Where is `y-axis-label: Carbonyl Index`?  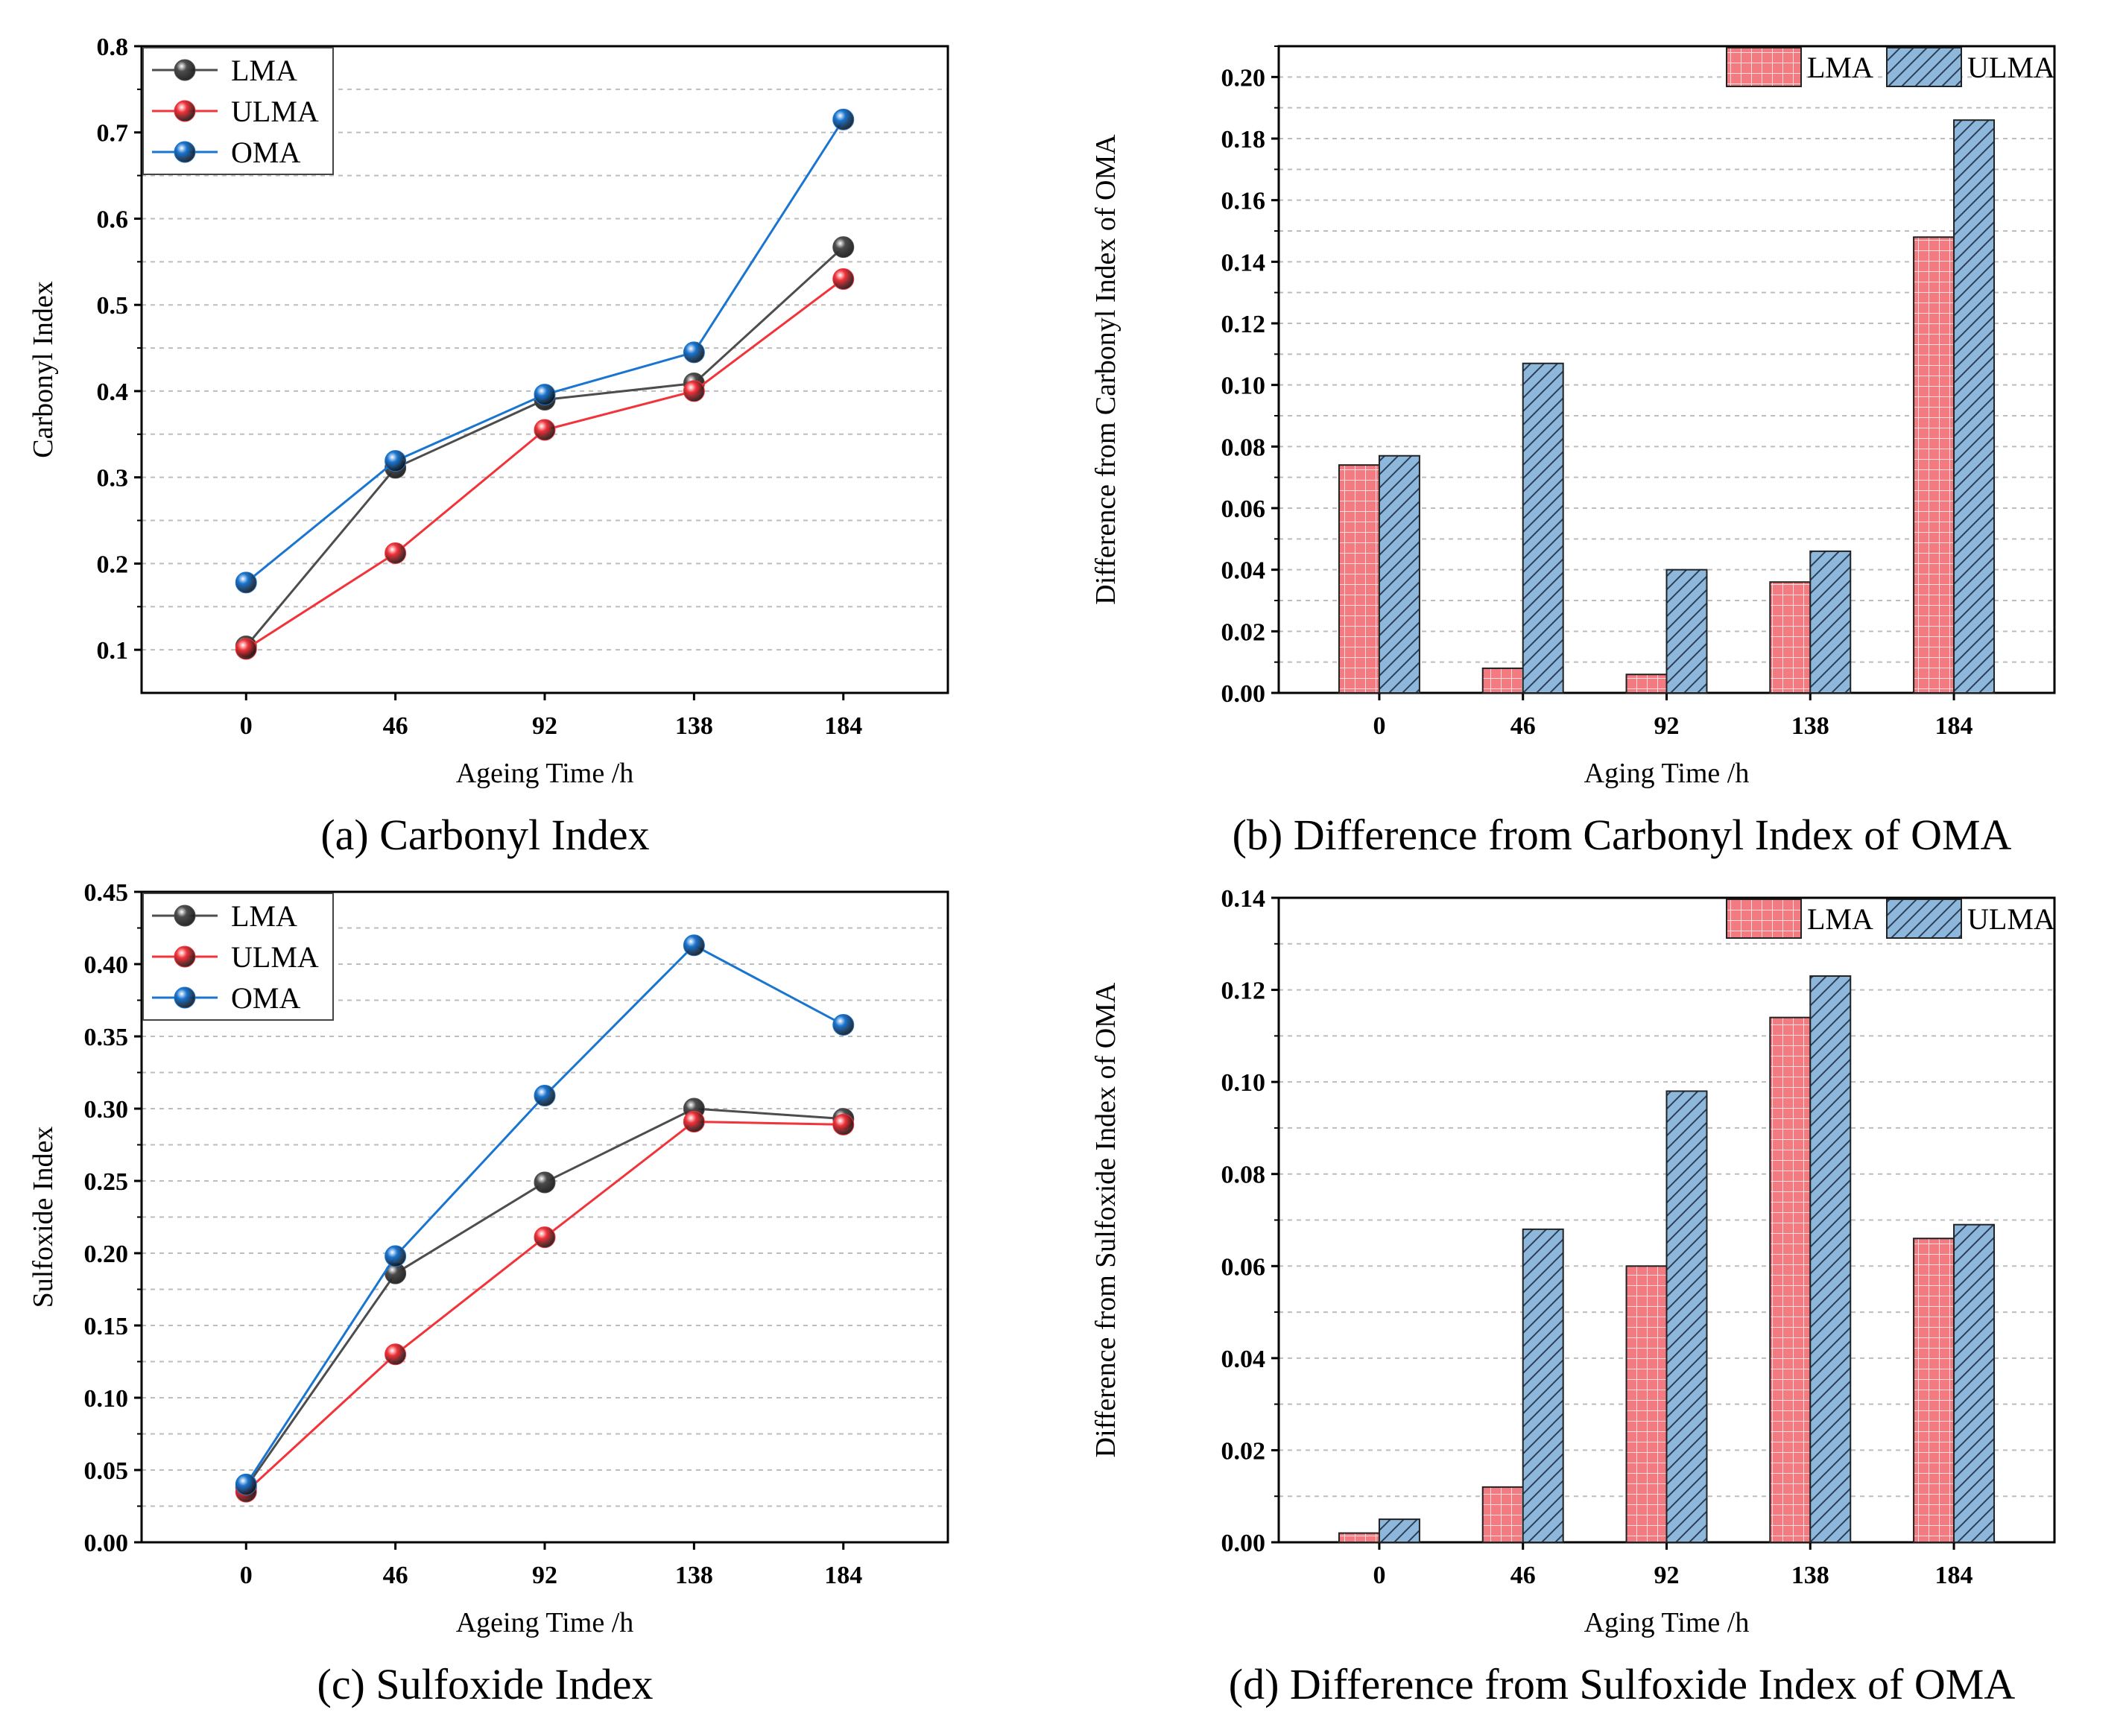 y-axis-label: Carbonyl Index is located at coordinates (43, 369).